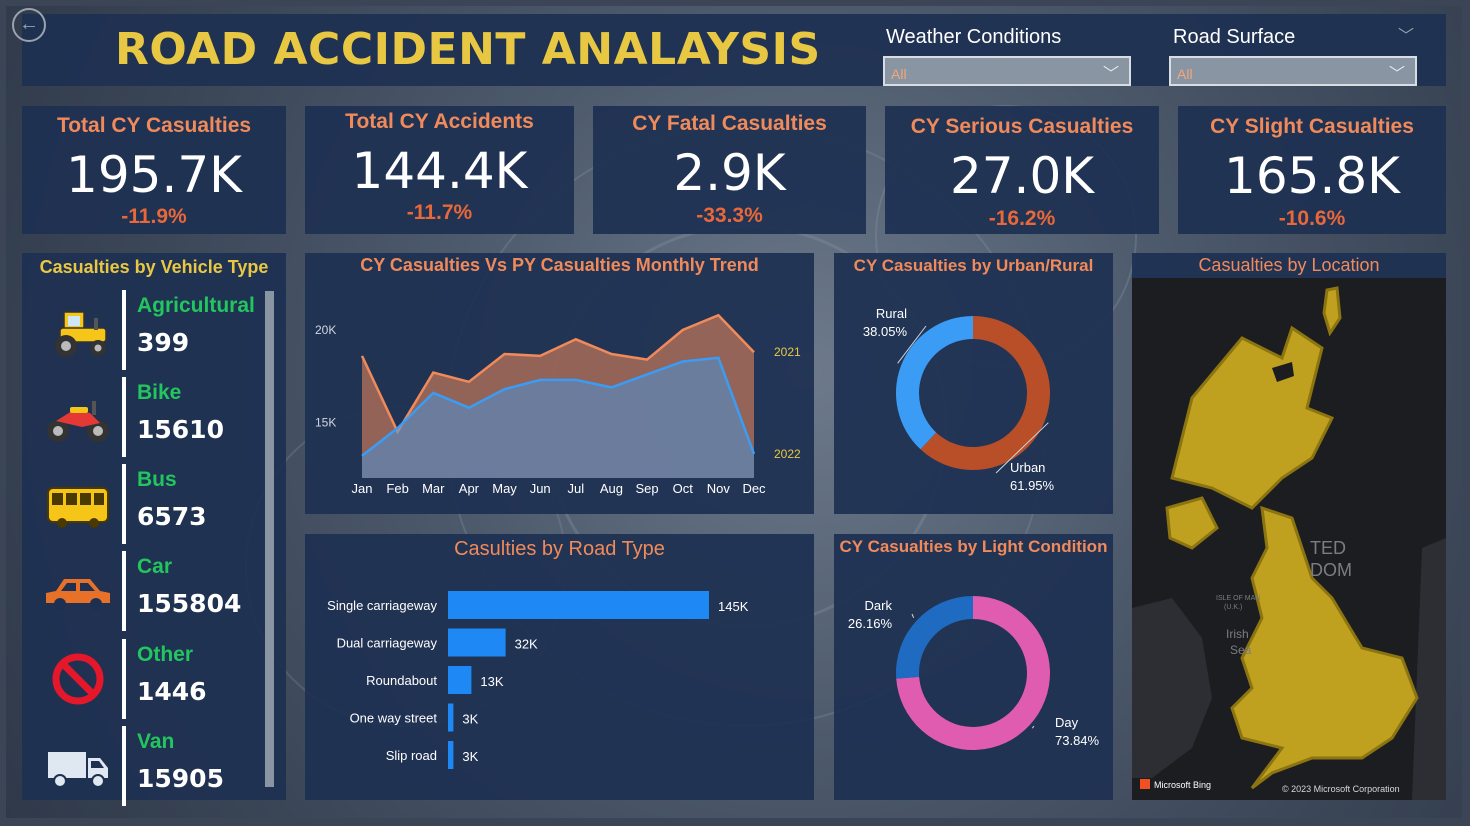 This screenshot has width=1470, height=826. Describe the element at coordinates (1077, 740) in the screenshot. I see `slice-percent: 73.84%` at that location.